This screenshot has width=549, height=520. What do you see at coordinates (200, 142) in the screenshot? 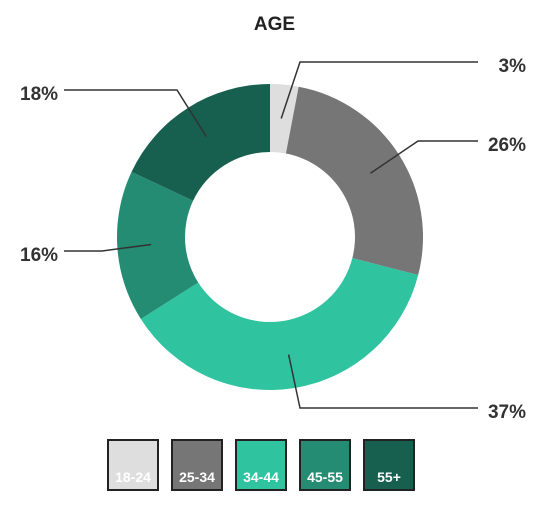
I see `slice-55+` at bounding box center [200, 142].